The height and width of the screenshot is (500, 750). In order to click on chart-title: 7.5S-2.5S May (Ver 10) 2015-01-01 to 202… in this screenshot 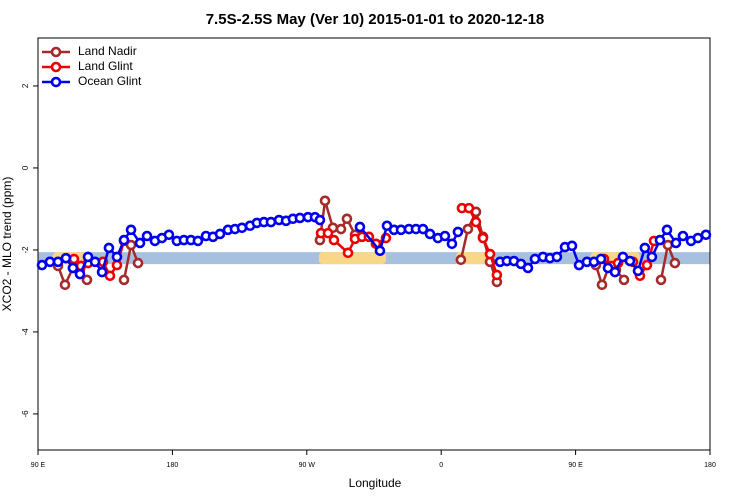, I will do `click(375, 19)`.